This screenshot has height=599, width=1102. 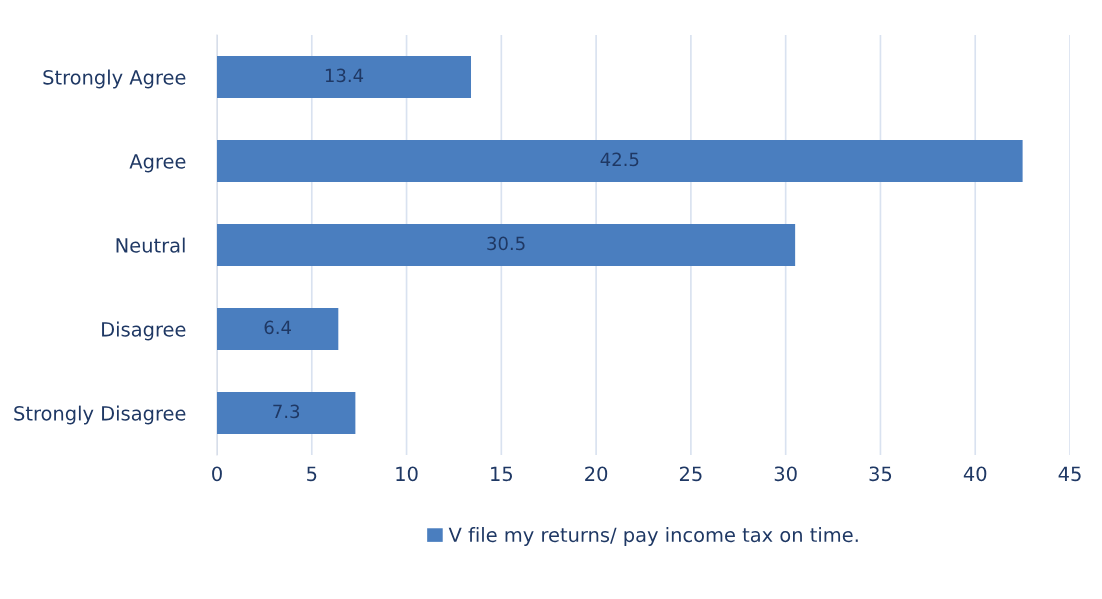 I want to click on data-label: 30.5, so click(x=506, y=243).